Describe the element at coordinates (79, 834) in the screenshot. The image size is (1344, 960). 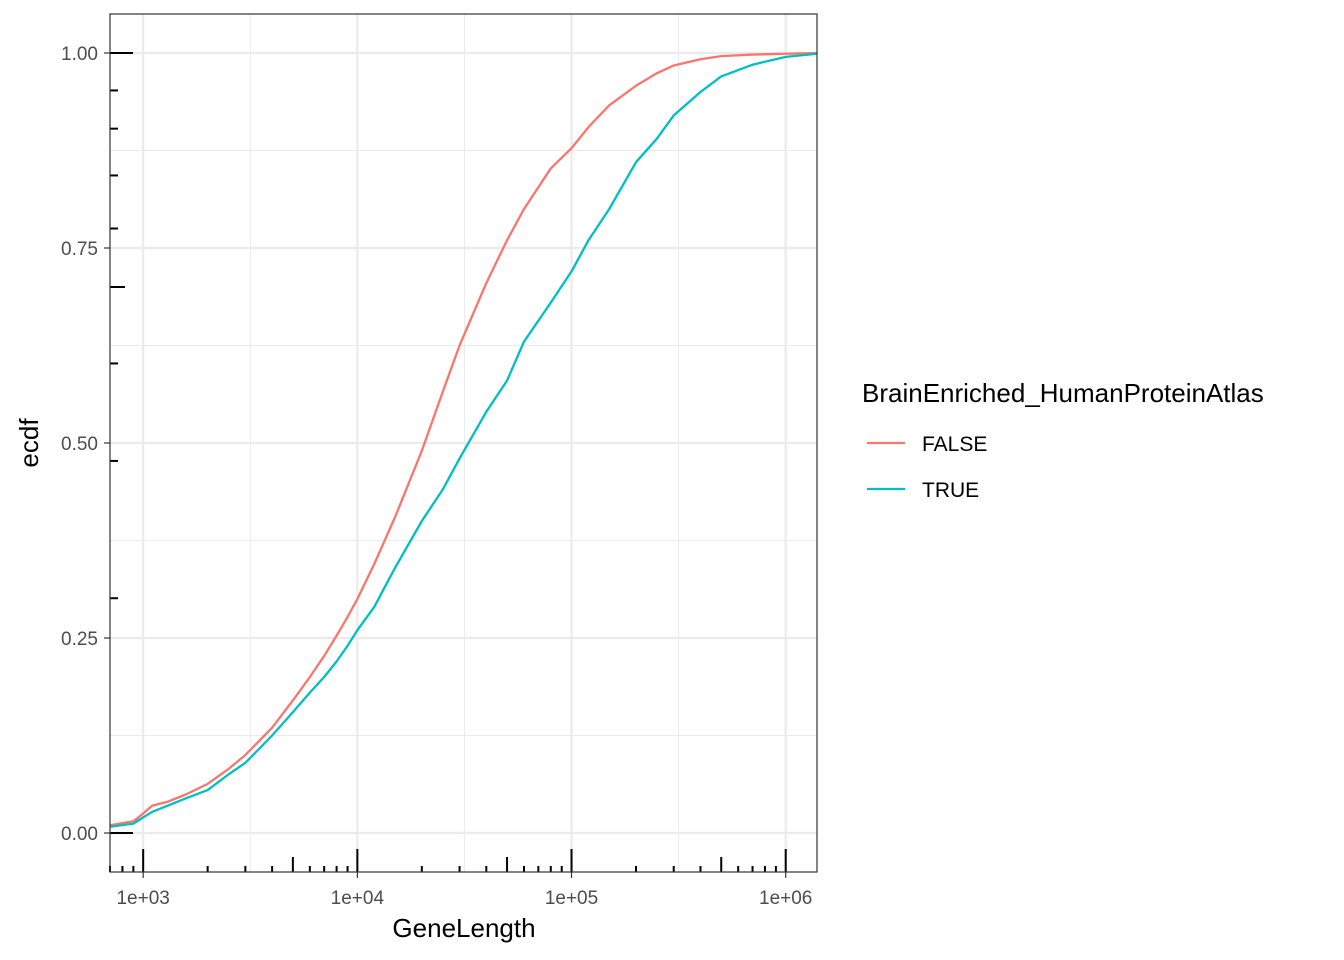
I see `y-tick-label: 0.00` at that location.